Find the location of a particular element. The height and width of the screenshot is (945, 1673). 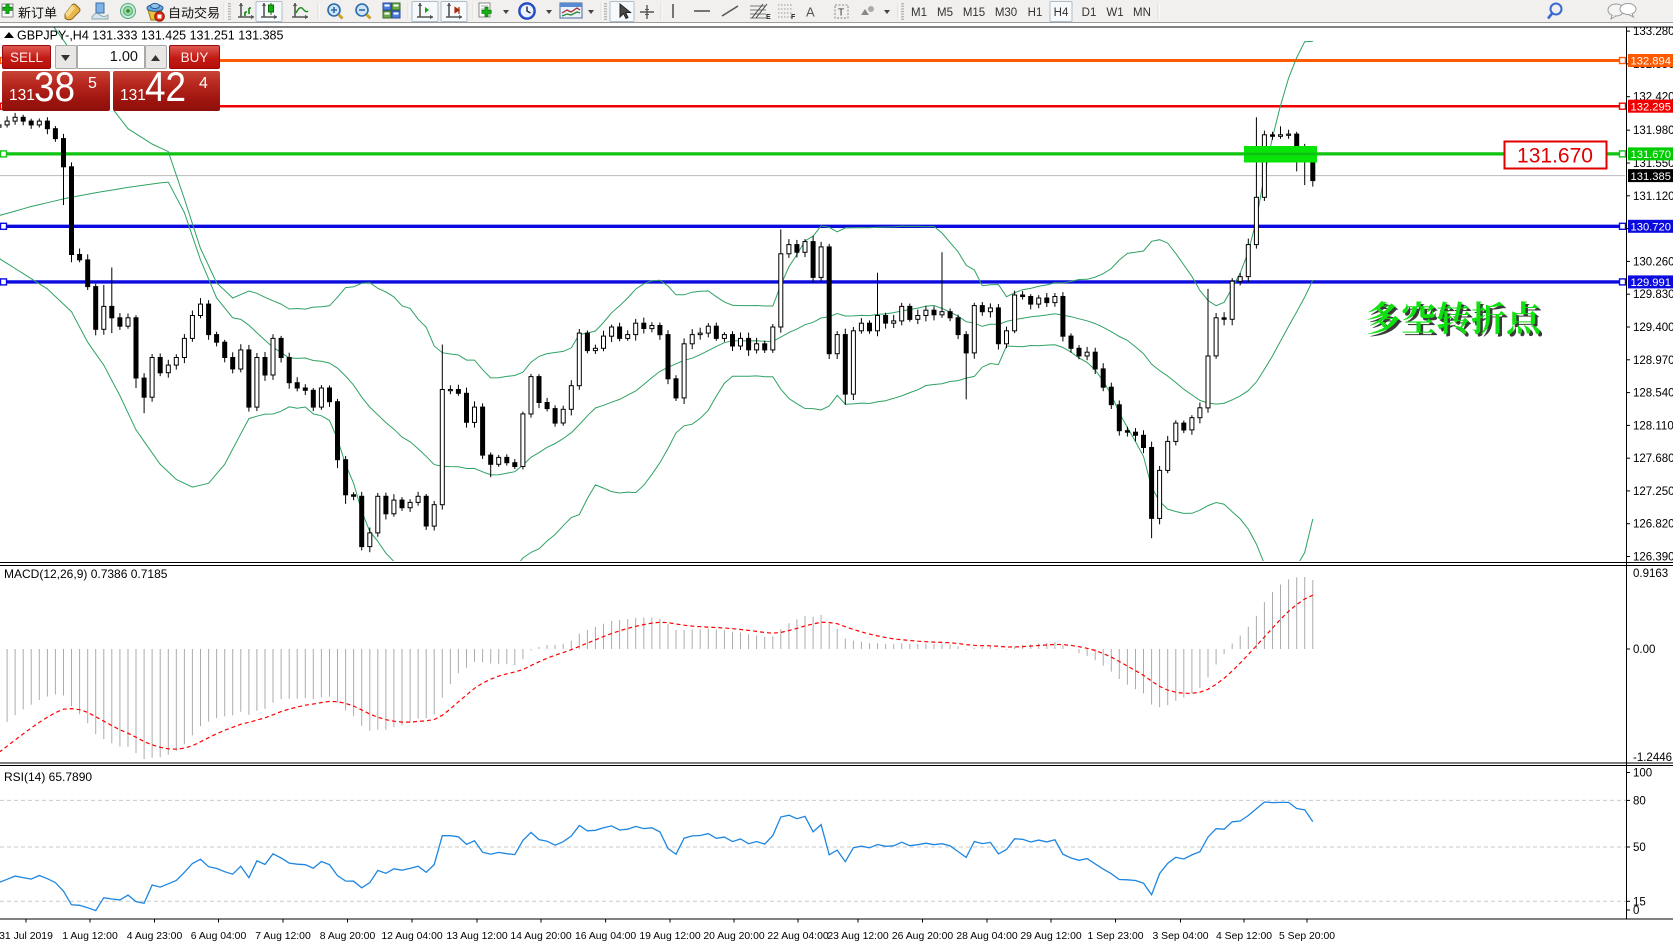

svg-text: W1 is located at coordinates (1114, 13).